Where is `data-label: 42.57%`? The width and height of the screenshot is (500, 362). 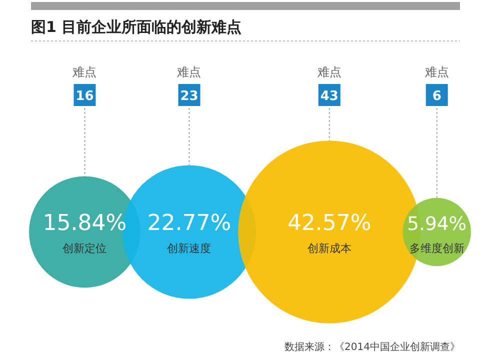 data-label: 42.57% is located at coordinates (329, 223).